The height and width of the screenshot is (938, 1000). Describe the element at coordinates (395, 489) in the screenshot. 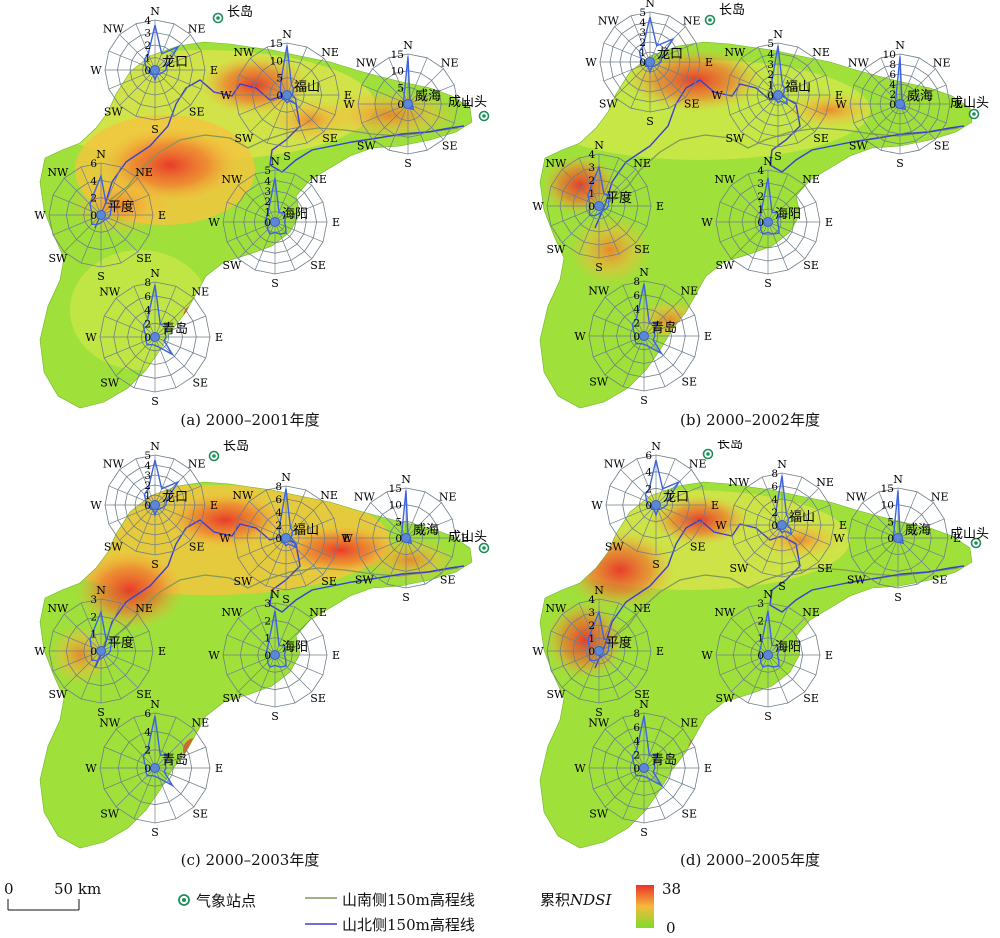

I see `rose-ring-value: 15` at that location.